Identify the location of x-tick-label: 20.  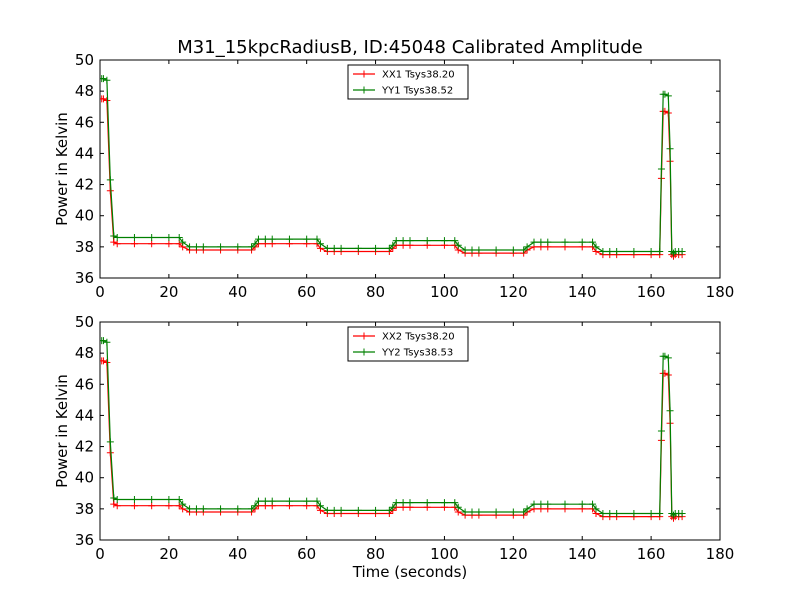
(168, 292).